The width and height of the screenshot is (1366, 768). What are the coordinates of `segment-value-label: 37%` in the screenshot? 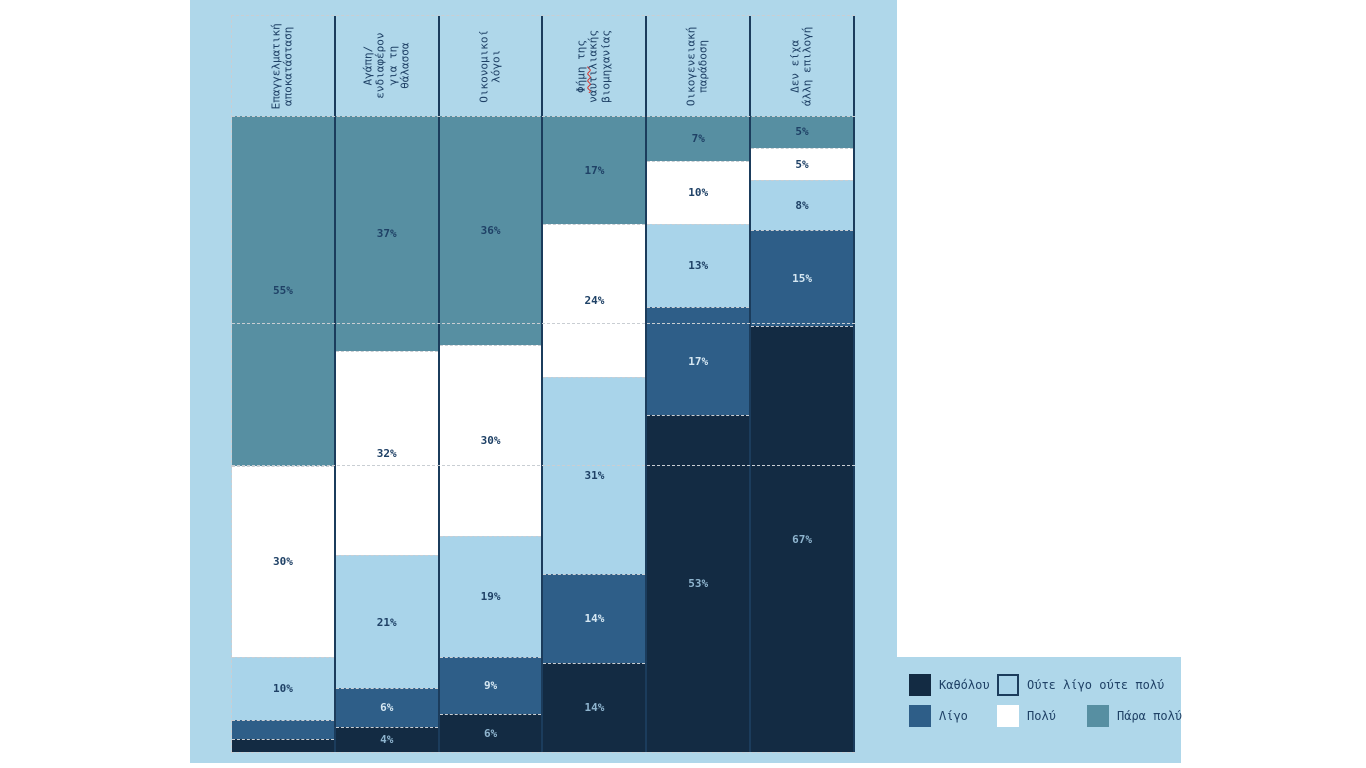 It's located at (386, 234).